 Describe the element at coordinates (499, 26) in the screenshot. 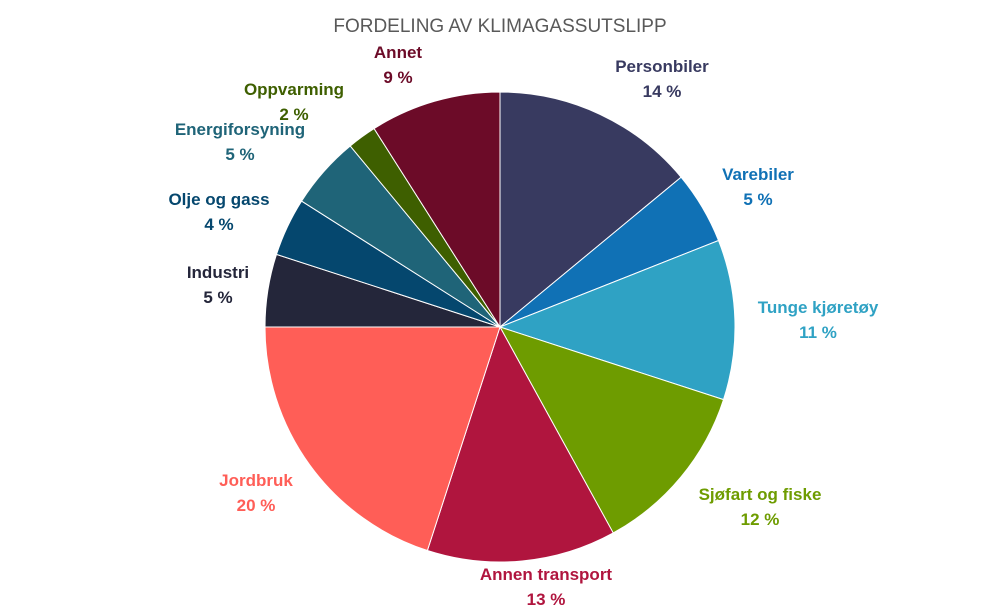

I see `chart-title: FORDELING AV KLIMAGASSUTSLIPP` at that location.